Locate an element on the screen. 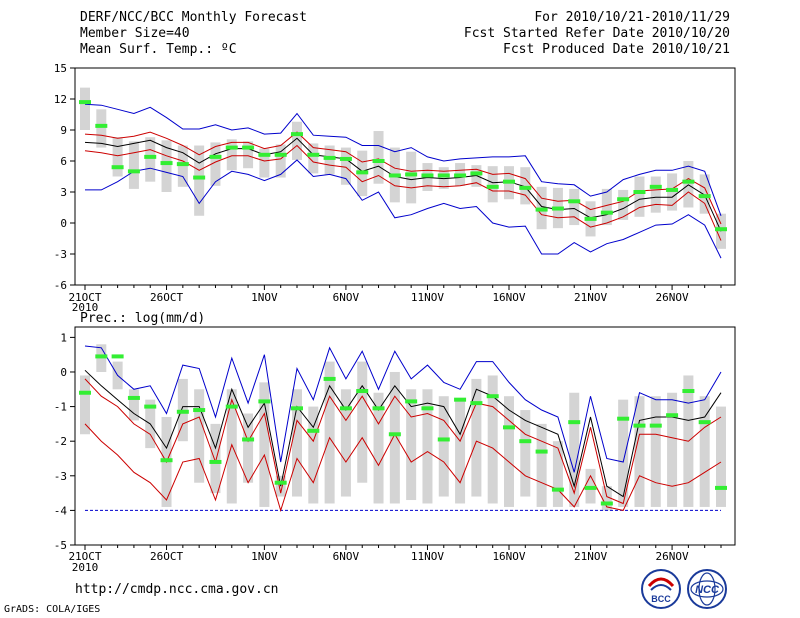 This screenshot has width=800, height=618. series-mean-line is located at coordinates (403, 184).